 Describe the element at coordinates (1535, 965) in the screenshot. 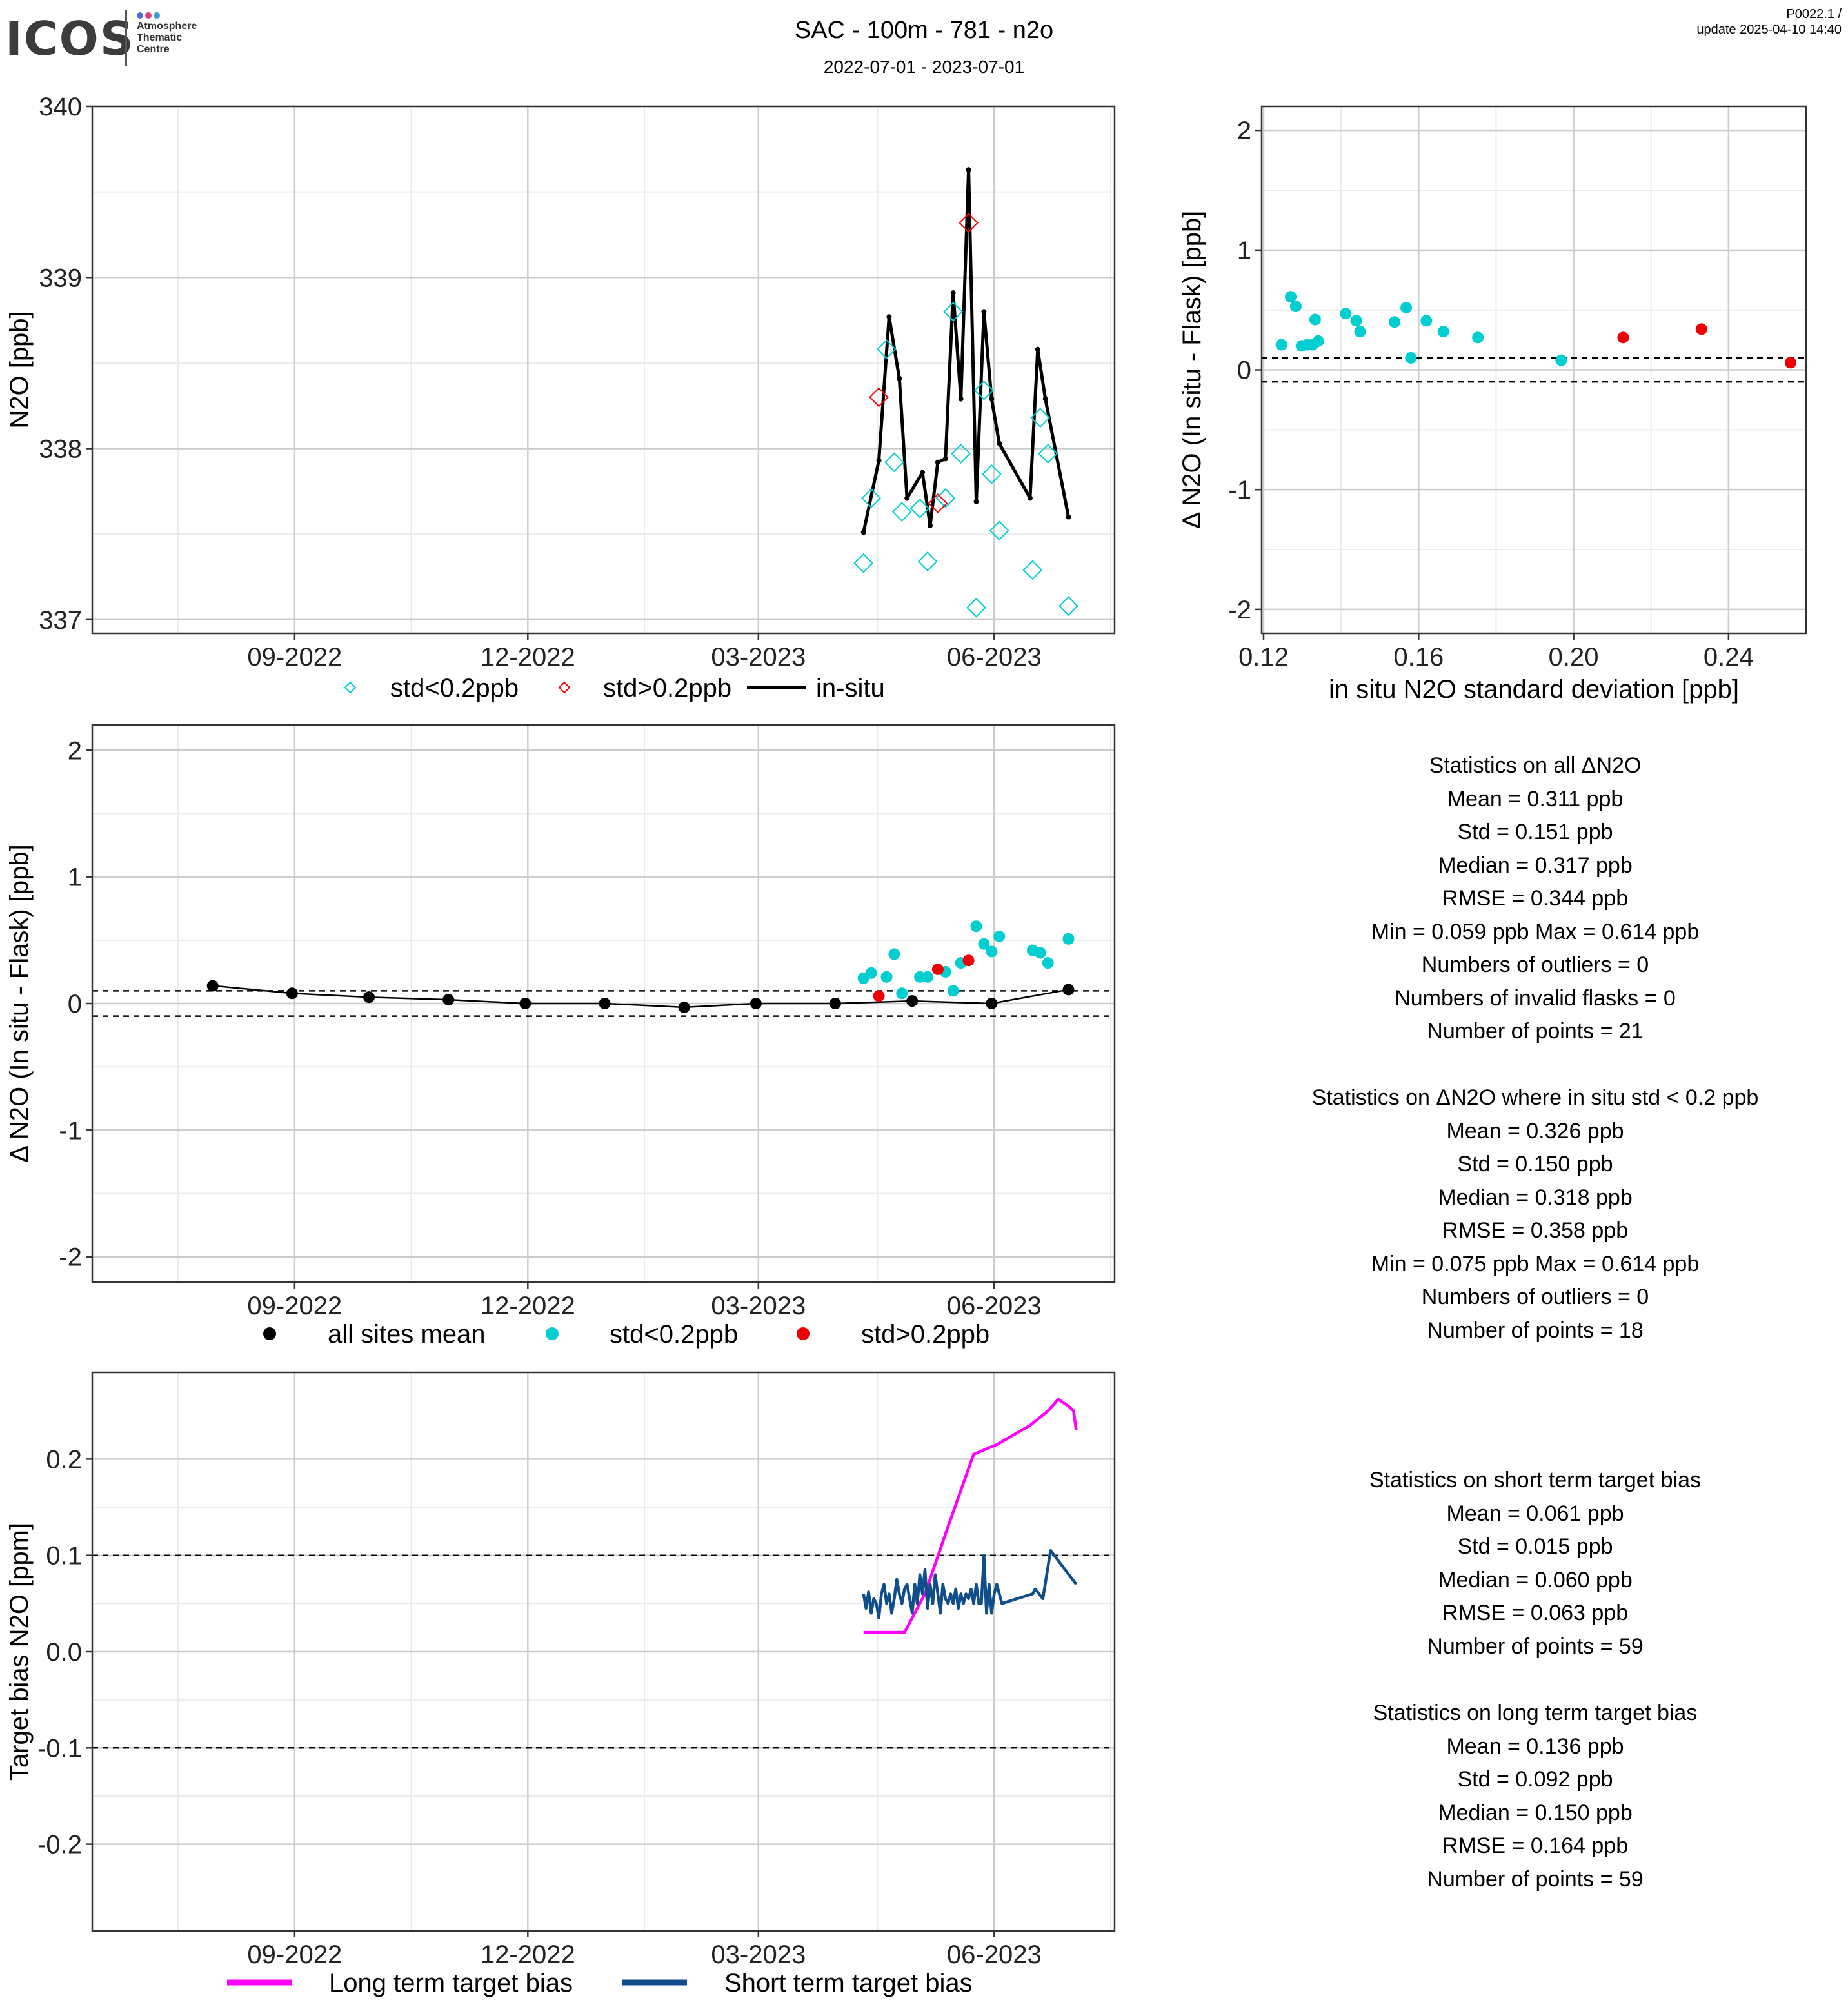

I see `stats-line: Numbers of outliers = 0` at that location.